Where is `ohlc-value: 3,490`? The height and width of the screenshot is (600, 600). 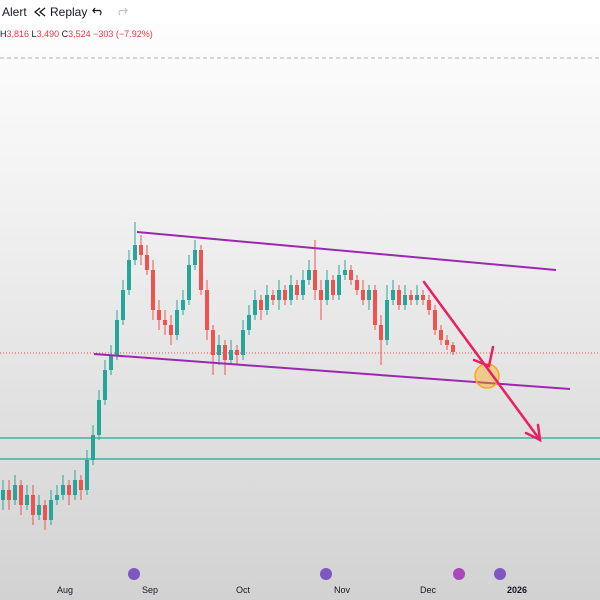 ohlc-value: 3,490 is located at coordinates (48, 34).